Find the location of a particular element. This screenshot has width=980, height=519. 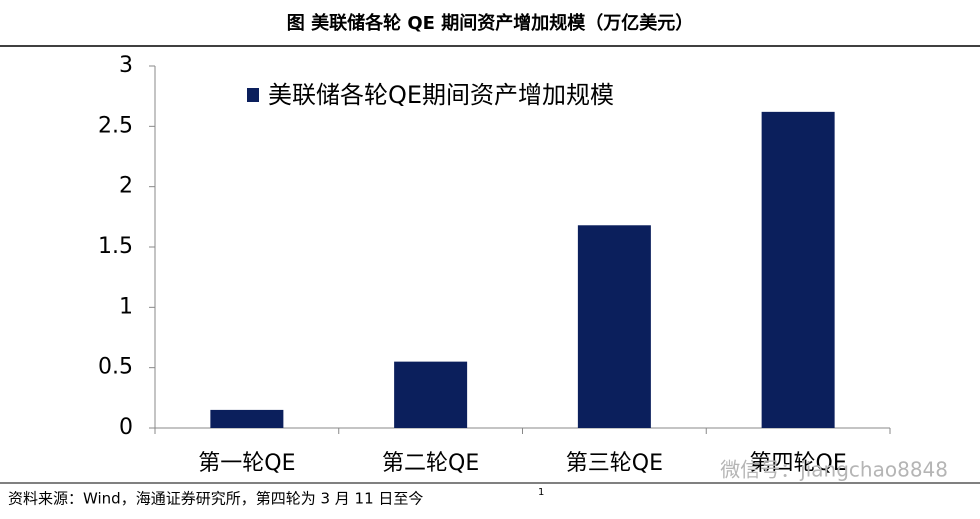

y-tick-label: 3 is located at coordinates (126, 65).